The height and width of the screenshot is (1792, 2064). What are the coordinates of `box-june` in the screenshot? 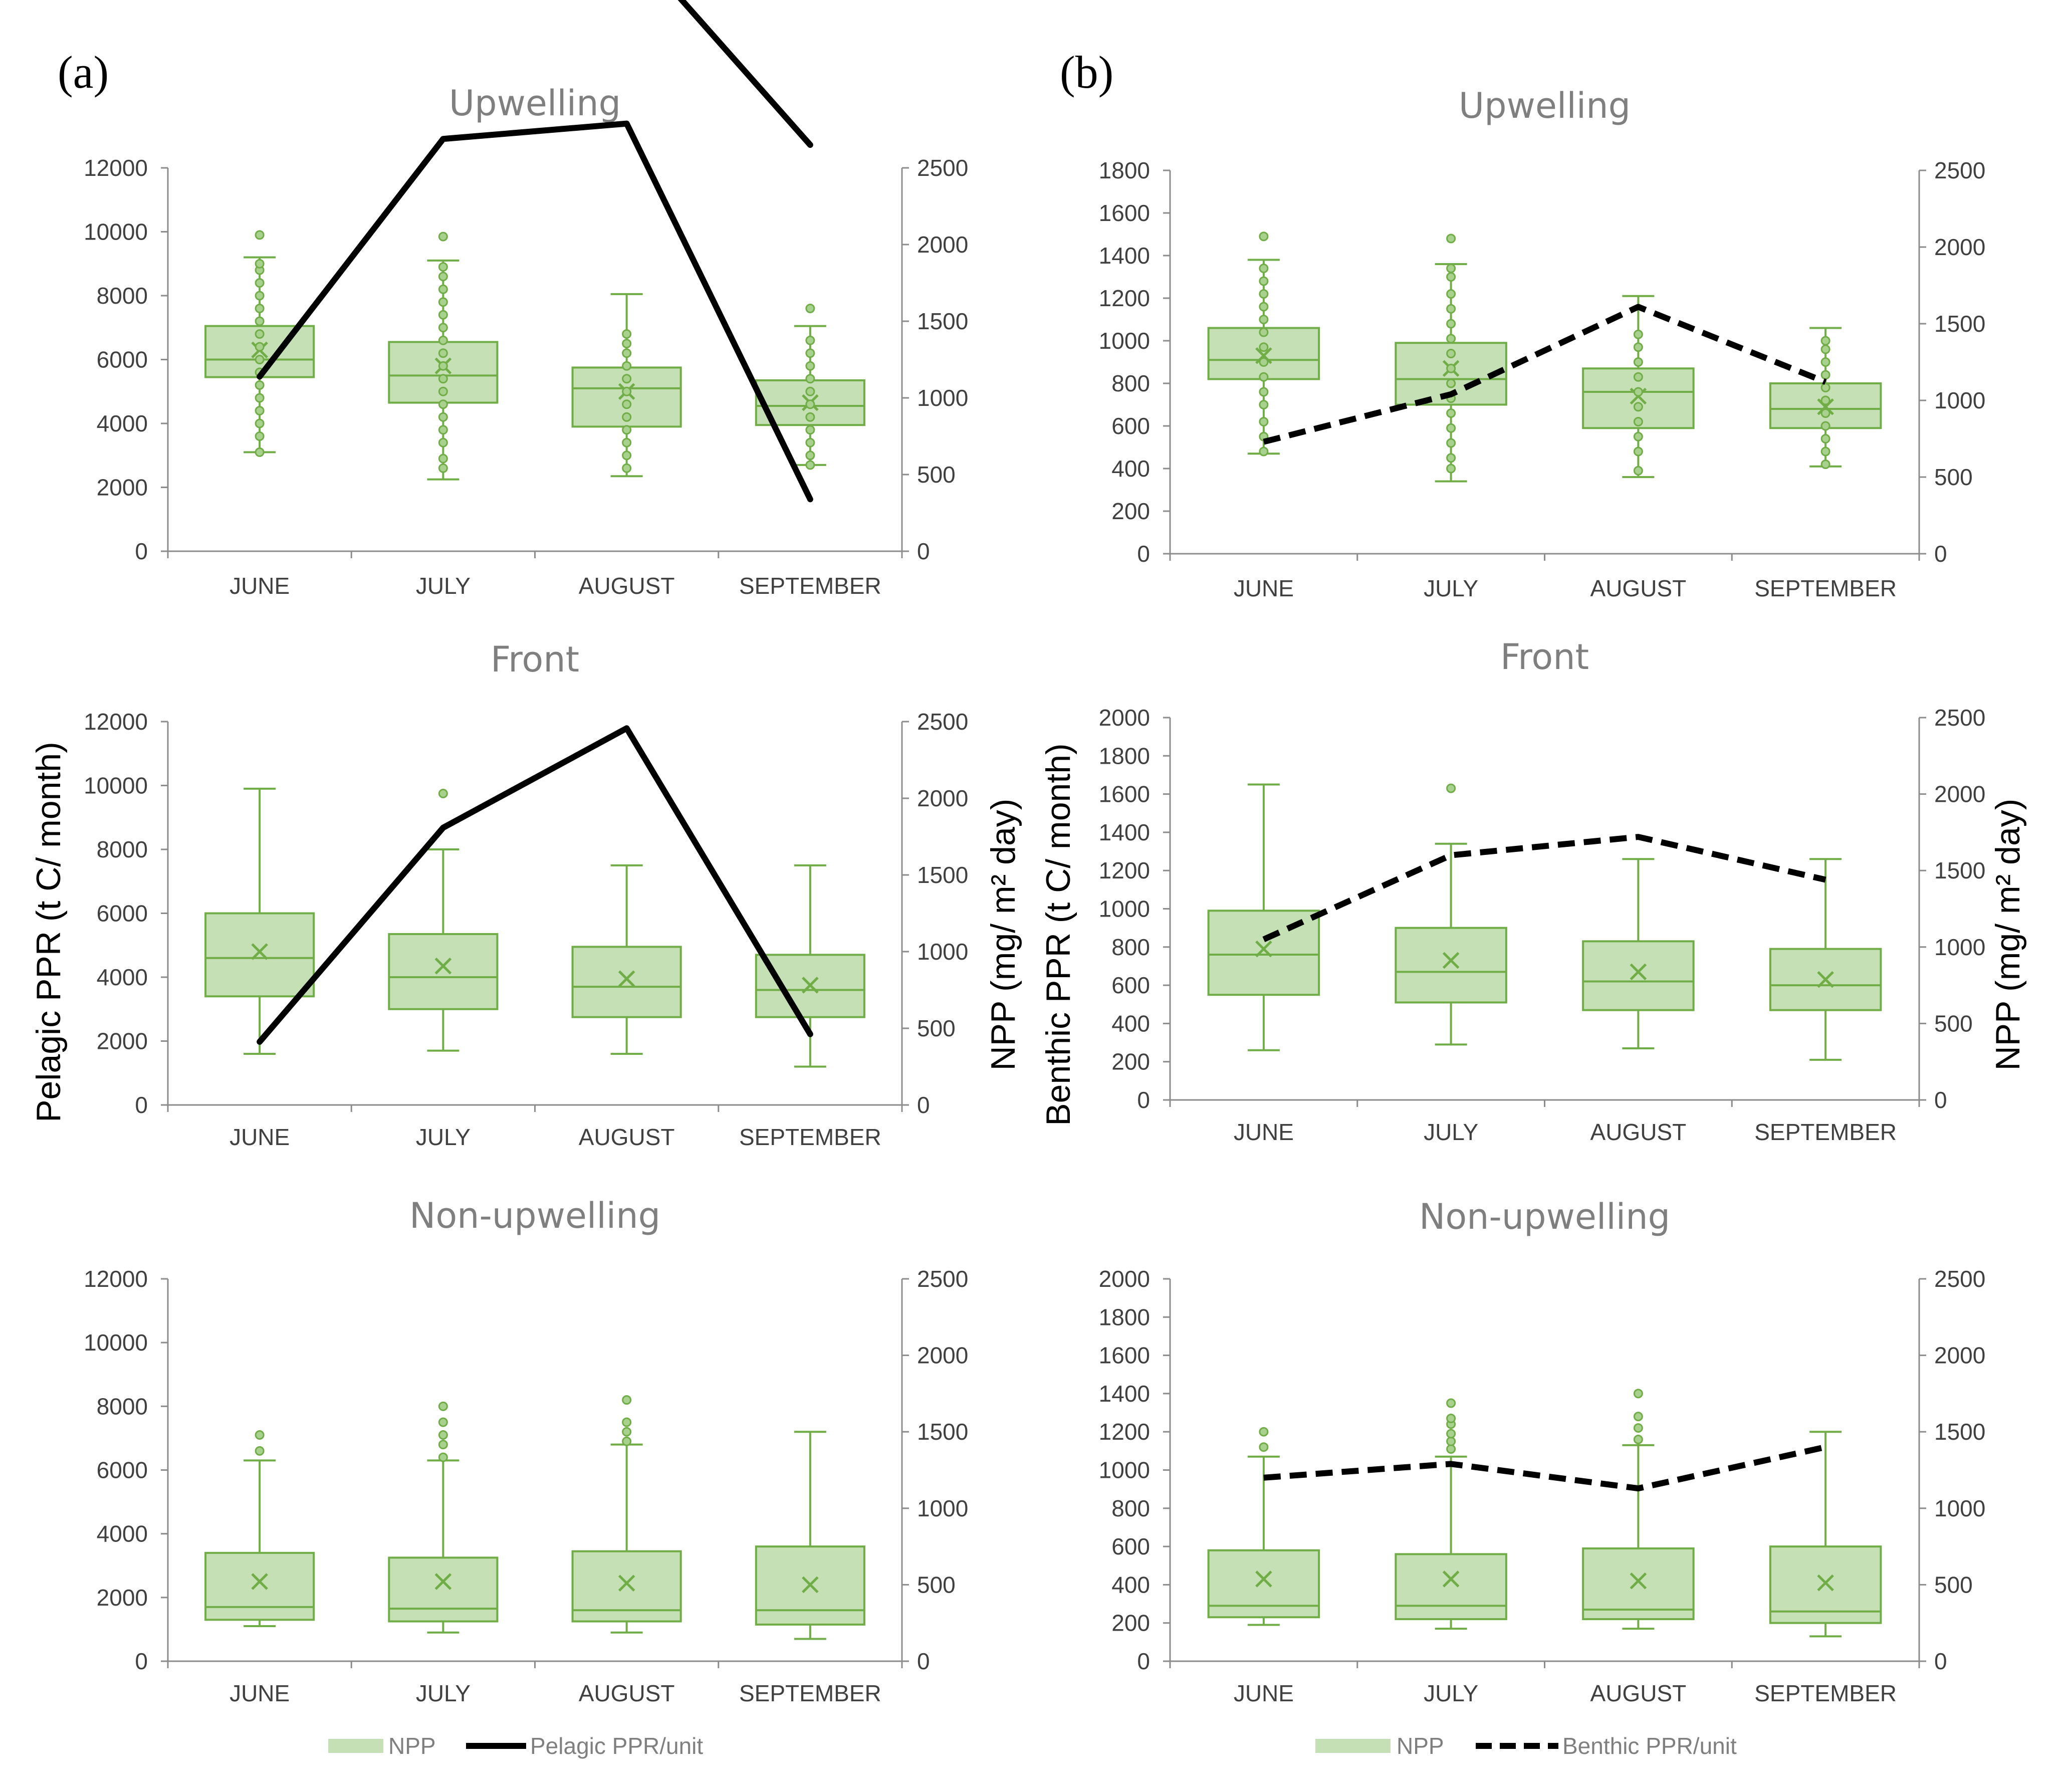 It's located at (259, 921).